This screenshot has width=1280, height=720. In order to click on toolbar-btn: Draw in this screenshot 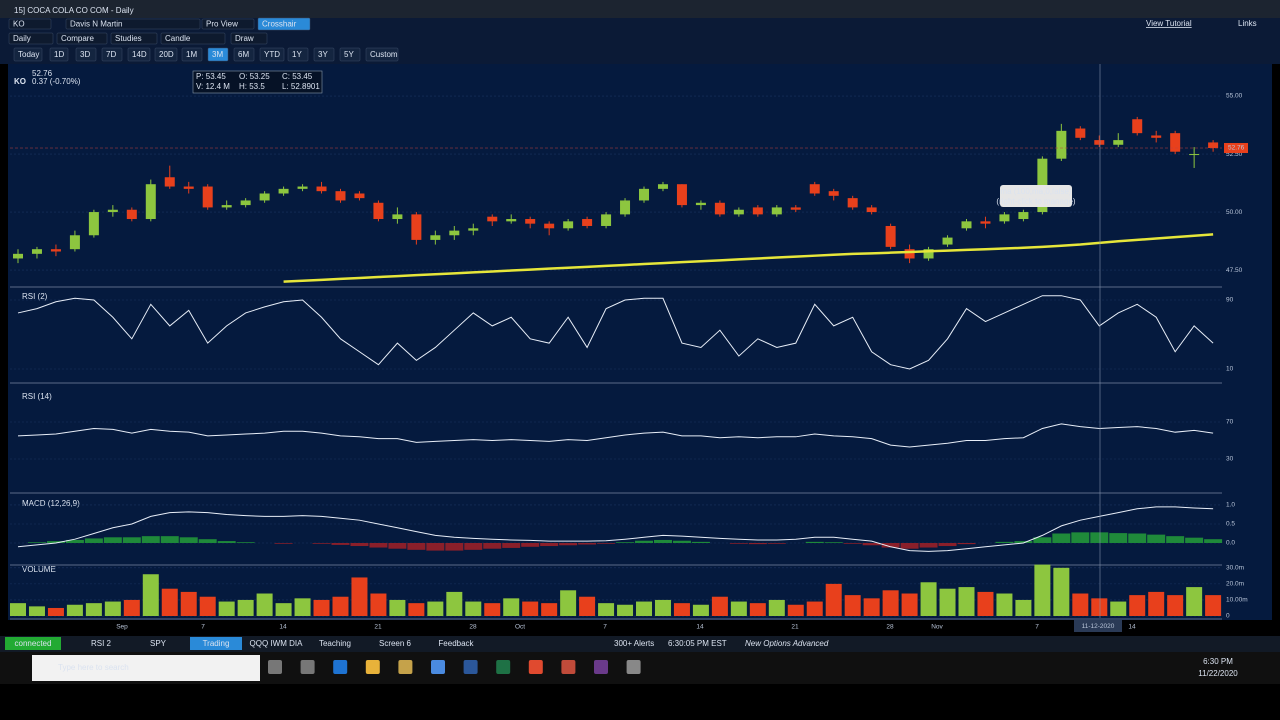, I will do `click(244, 38)`.